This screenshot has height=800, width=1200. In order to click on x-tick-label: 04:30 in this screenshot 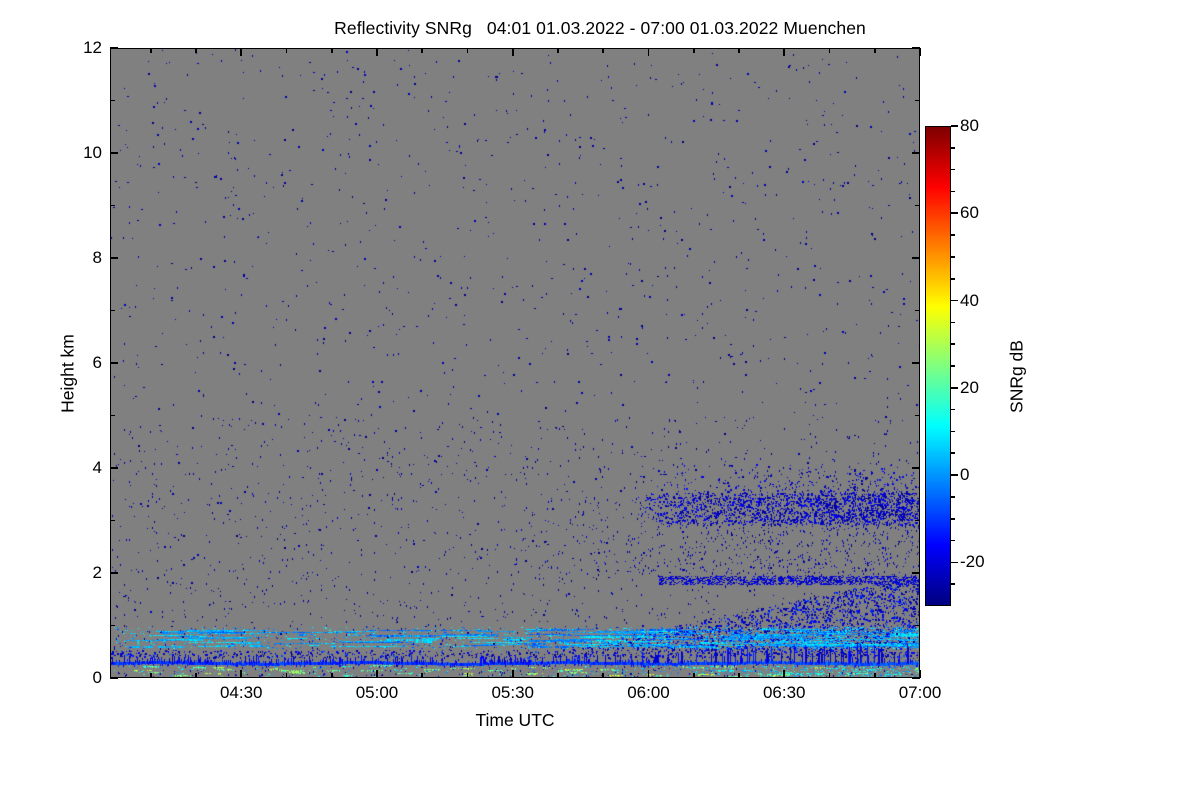, I will do `click(241, 692)`.